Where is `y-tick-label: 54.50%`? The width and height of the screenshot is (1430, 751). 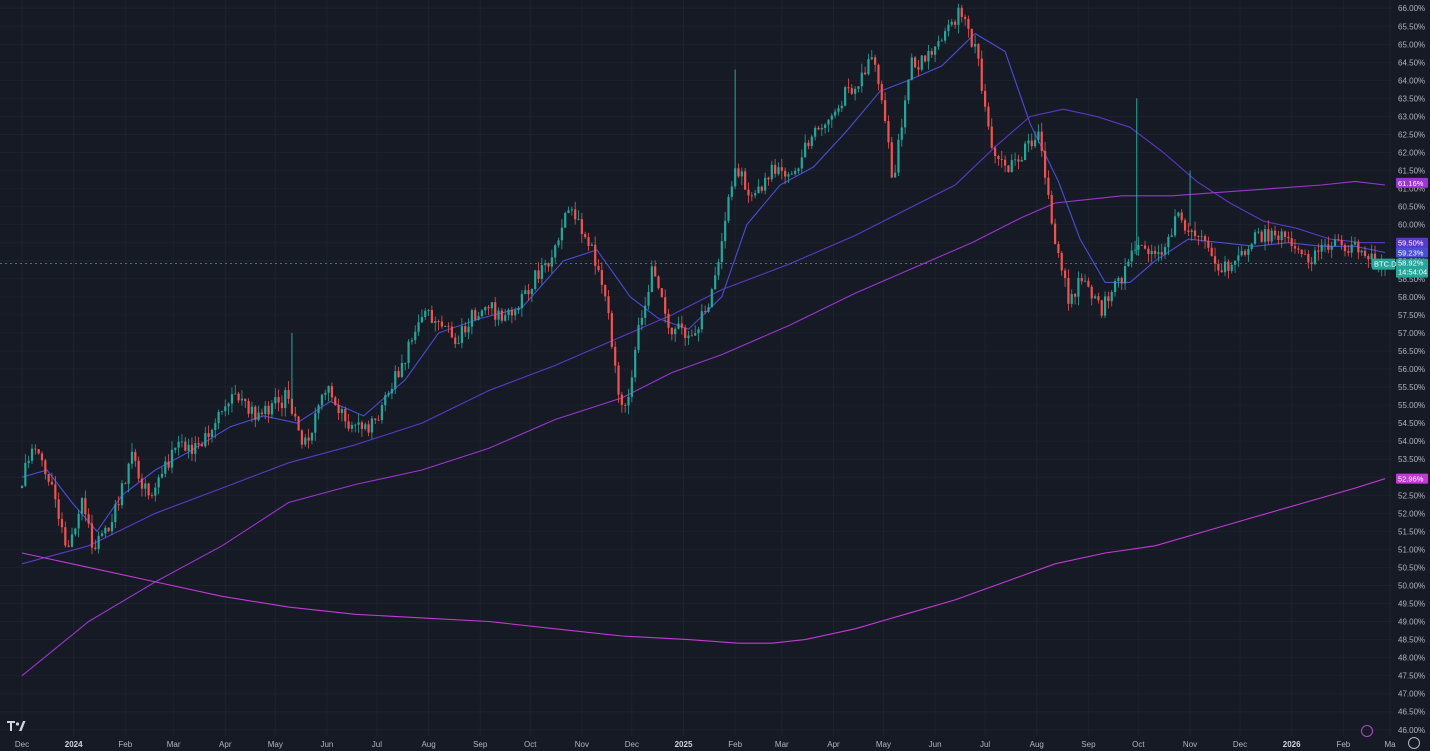
y-tick-label: 54.50% is located at coordinates (1411, 423).